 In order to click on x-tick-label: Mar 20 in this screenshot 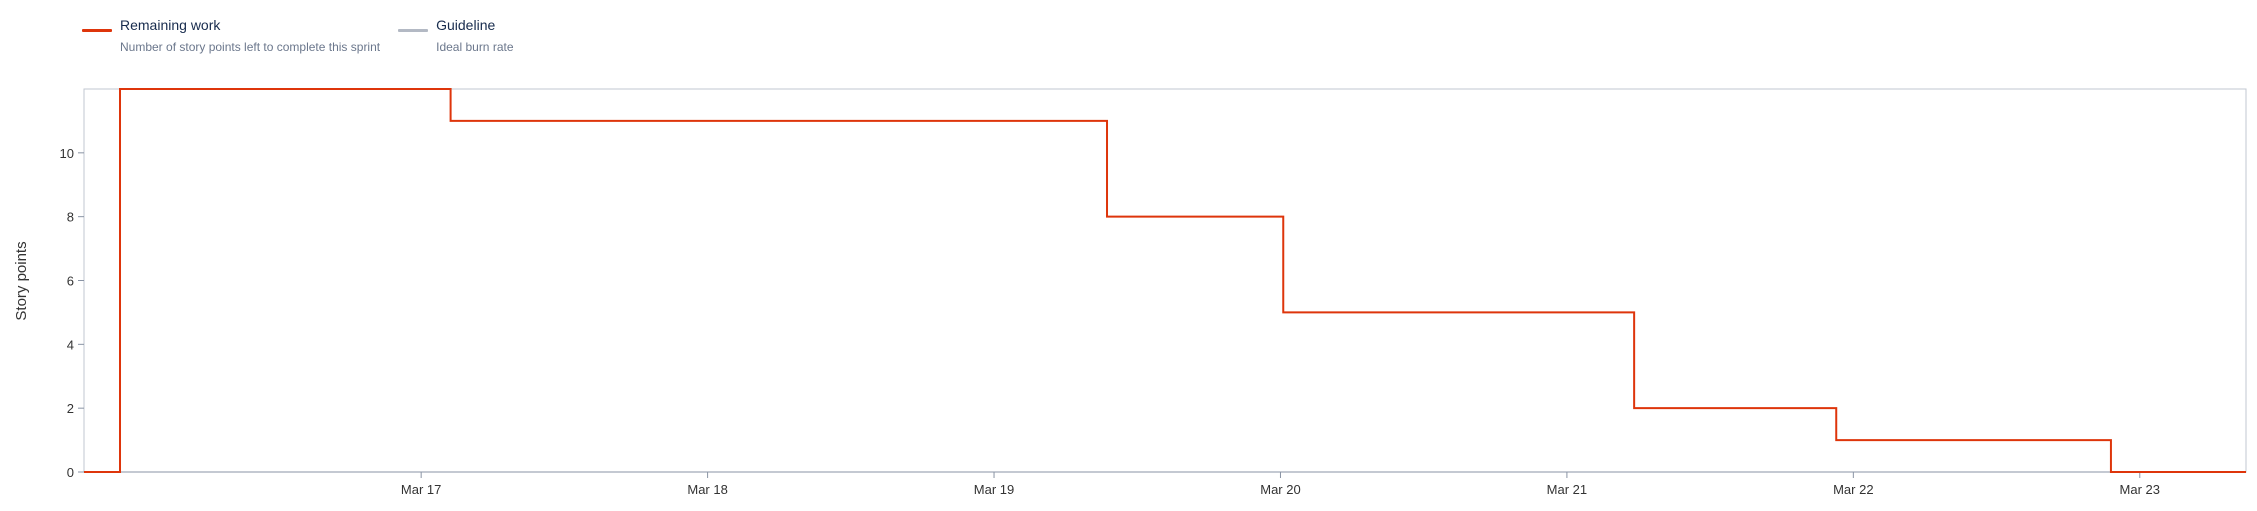, I will do `click(1280, 489)`.